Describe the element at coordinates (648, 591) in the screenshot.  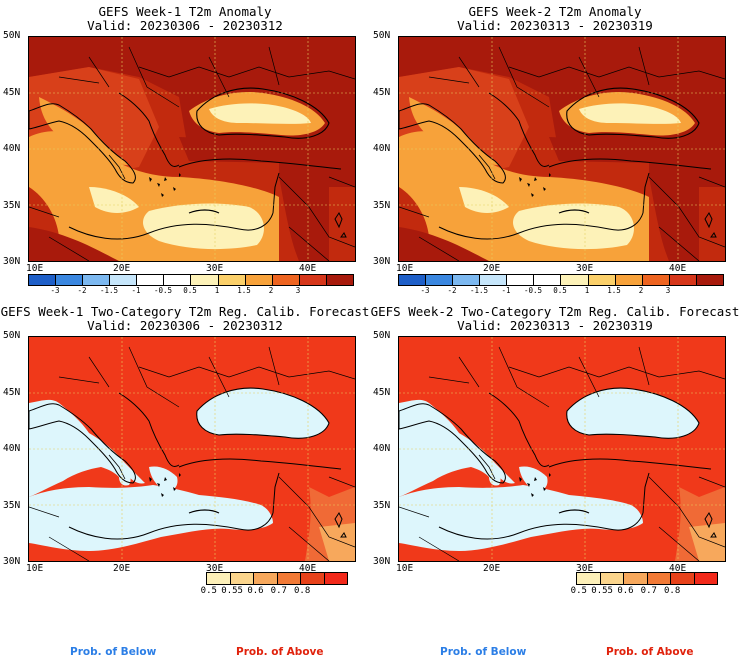
I see `colorbar-label: 0.7` at that location.